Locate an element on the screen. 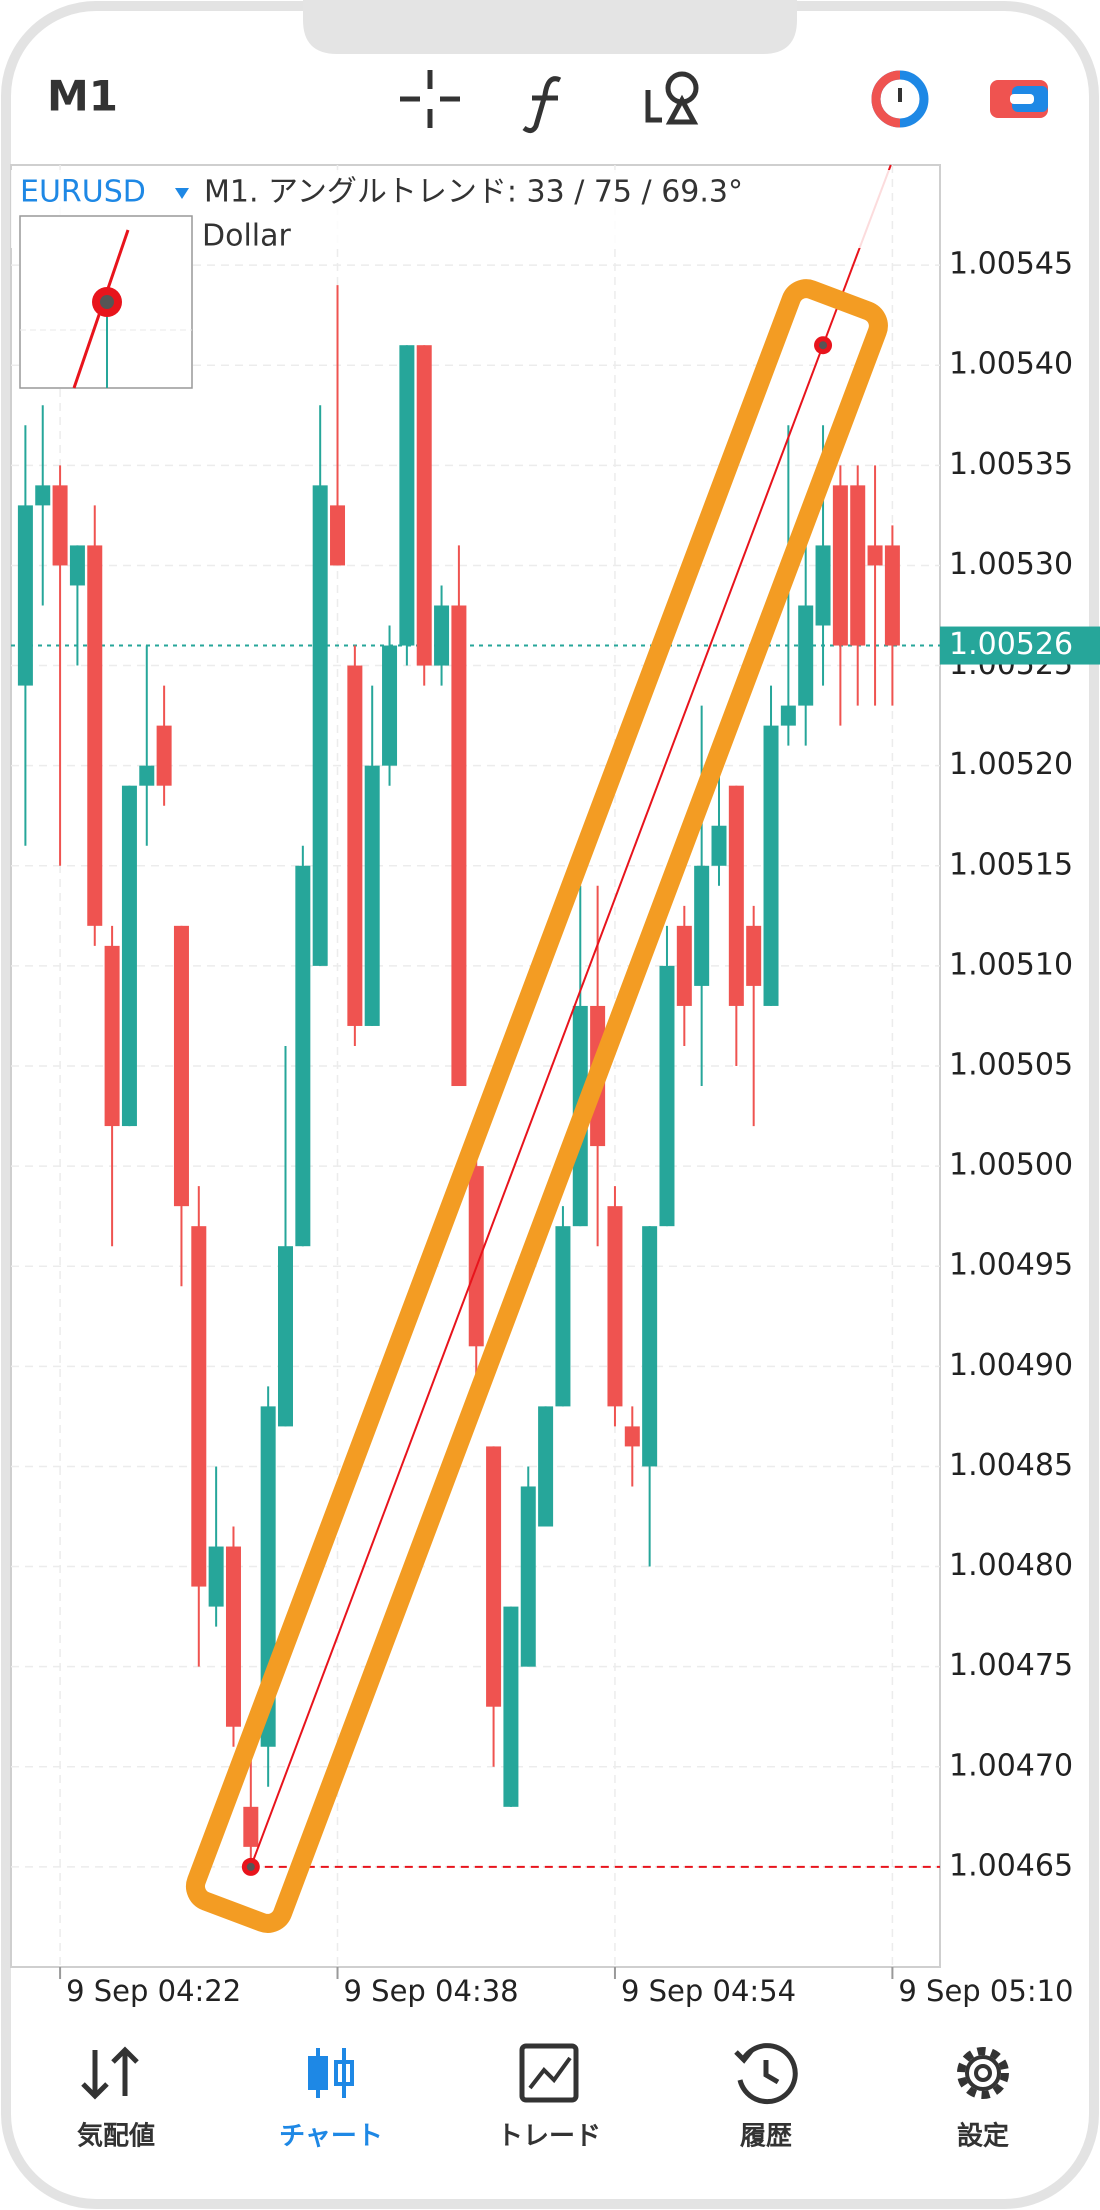 This screenshot has height=2210, width=1100. x-tick-label: 9 Sep 04:54 is located at coordinates (708, 1991).